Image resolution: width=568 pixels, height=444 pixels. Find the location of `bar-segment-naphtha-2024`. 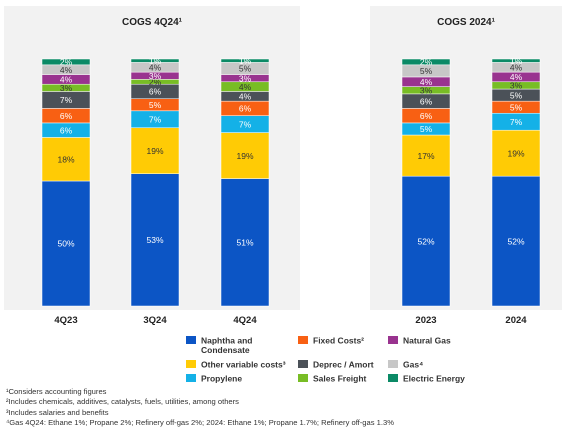

bar-segment-naphtha-2024 is located at coordinates (516, 241).